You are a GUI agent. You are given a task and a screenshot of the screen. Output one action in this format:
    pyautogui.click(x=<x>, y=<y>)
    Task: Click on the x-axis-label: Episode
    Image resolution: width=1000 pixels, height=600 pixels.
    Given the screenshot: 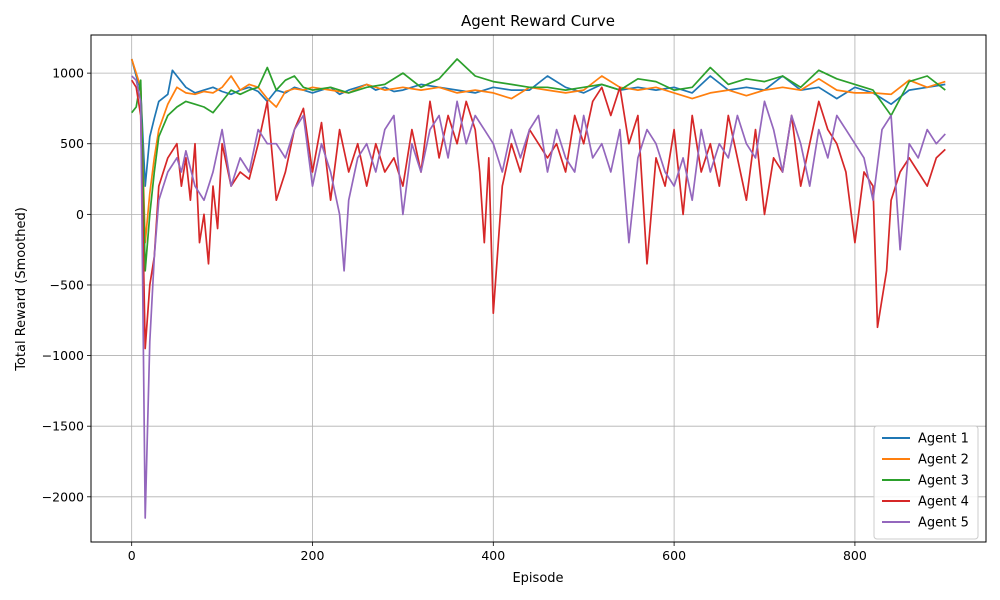 What is the action you would take?
    pyautogui.click(x=537, y=578)
    